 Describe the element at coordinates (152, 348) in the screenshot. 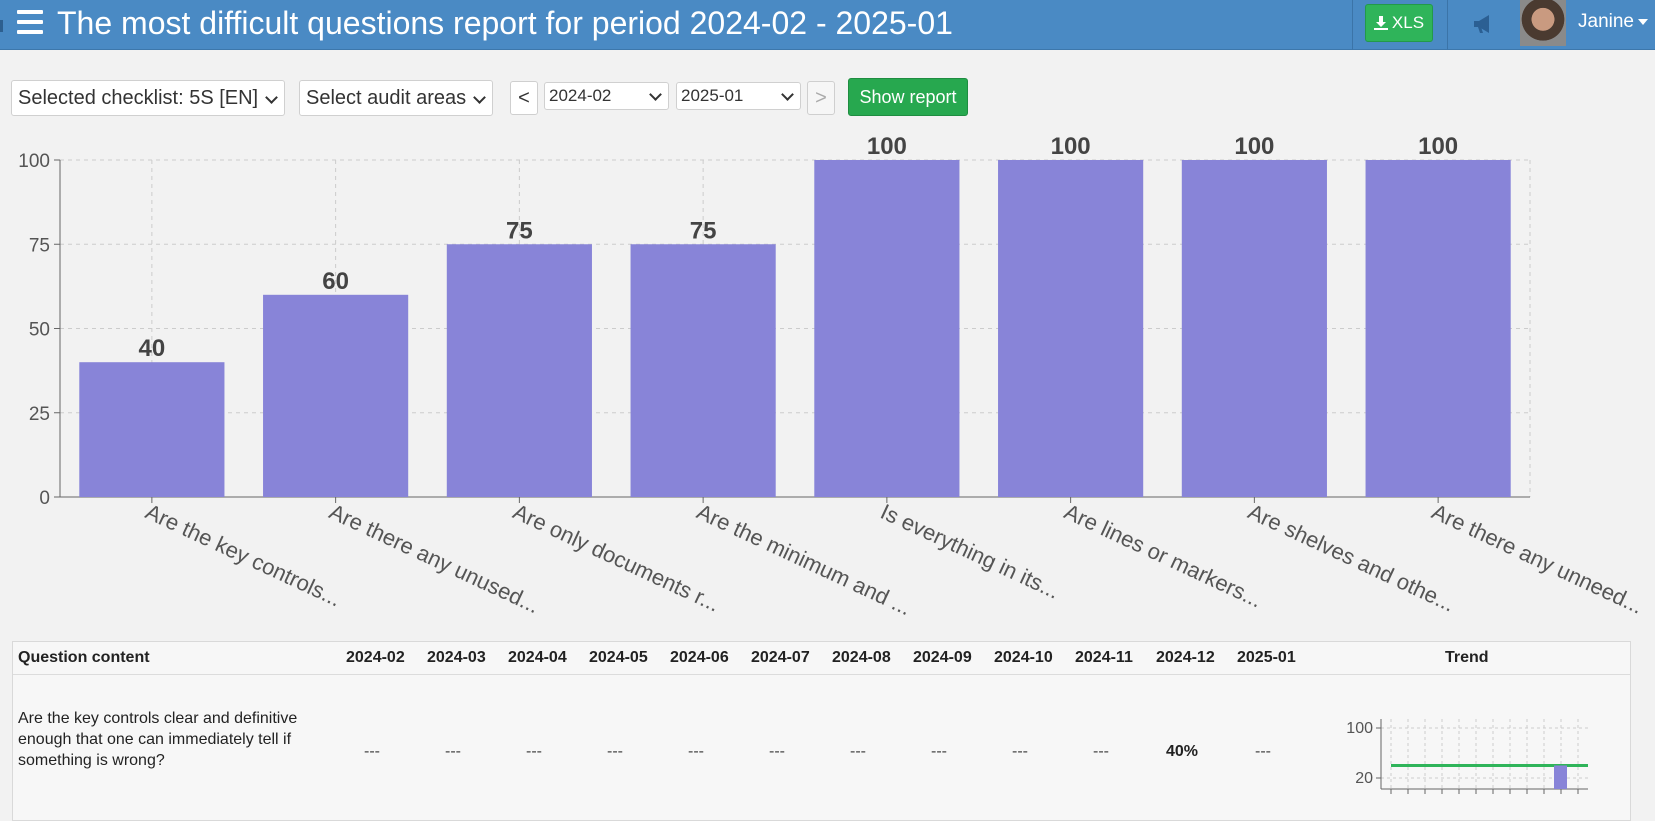

I see `bar-value-label: 40` at that location.